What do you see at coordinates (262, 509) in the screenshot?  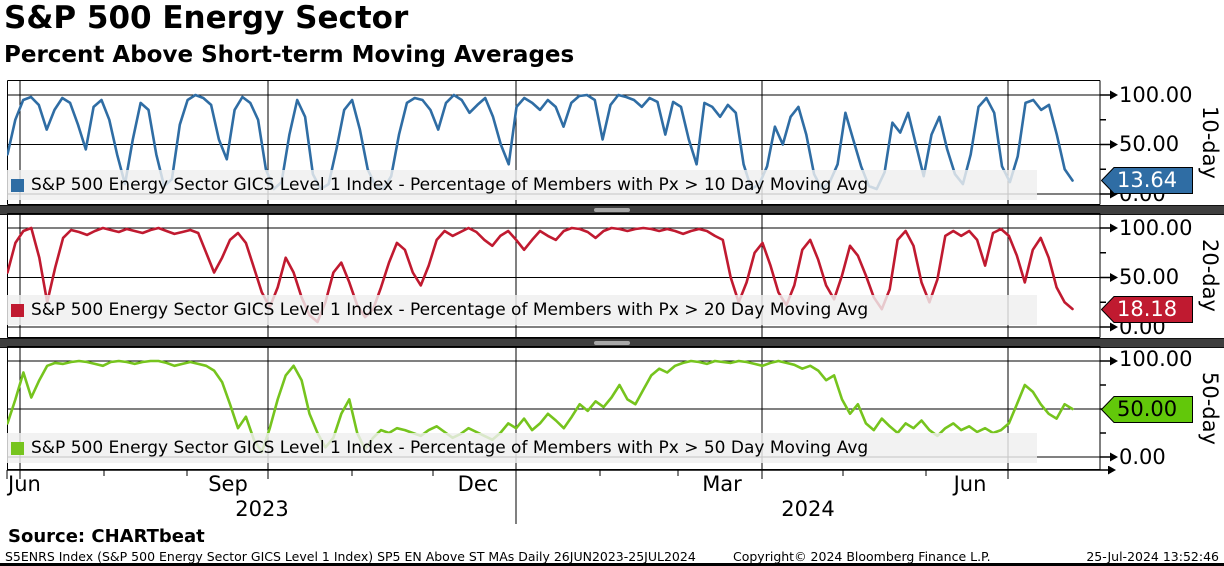 I see `x-year-label: 2023` at bounding box center [262, 509].